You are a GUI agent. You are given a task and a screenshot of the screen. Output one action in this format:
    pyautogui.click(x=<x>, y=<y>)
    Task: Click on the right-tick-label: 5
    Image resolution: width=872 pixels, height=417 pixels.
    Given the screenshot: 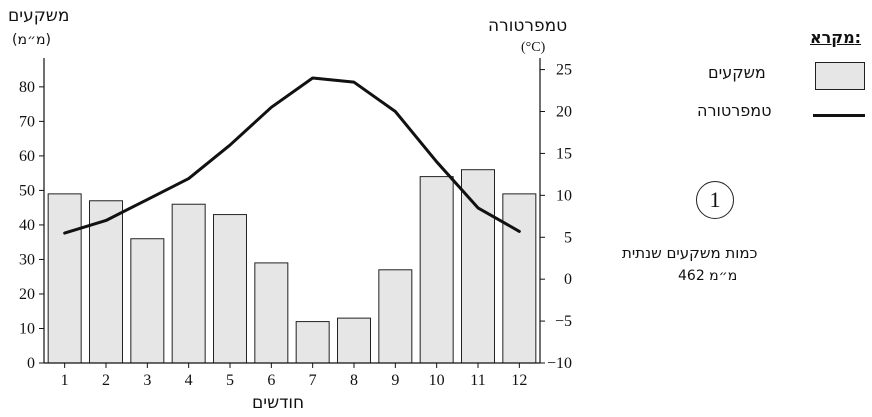 What is the action you would take?
    pyautogui.click(x=568, y=237)
    